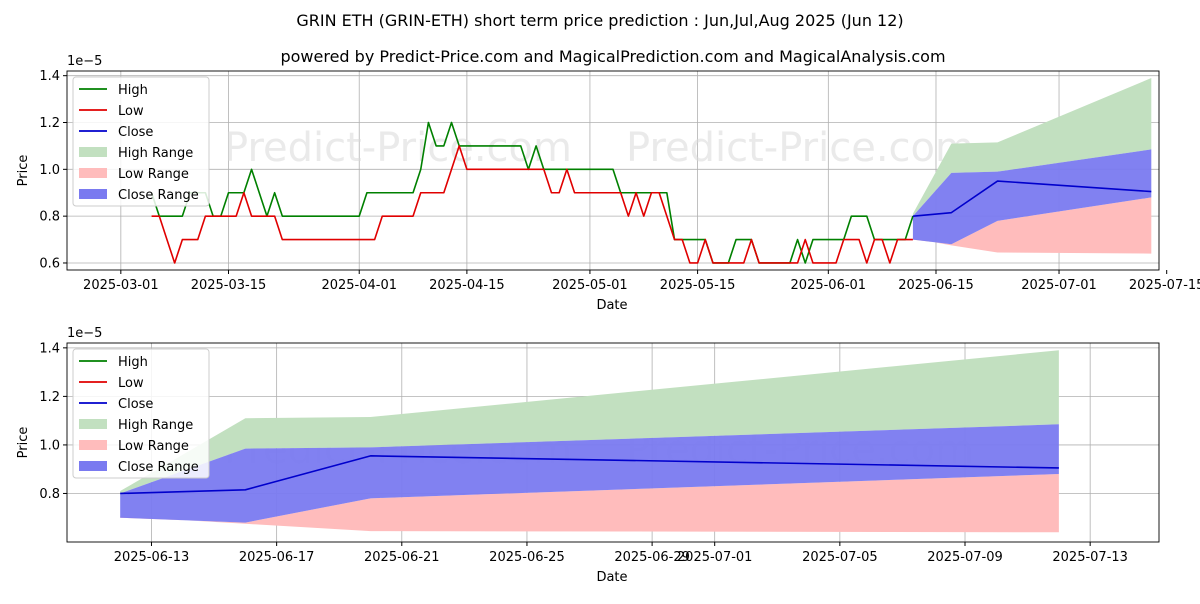  What do you see at coordinates (840, 557) in the screenshot?
I see `x-tick-label: 2025-07-05` at bounding box center [840, 557].